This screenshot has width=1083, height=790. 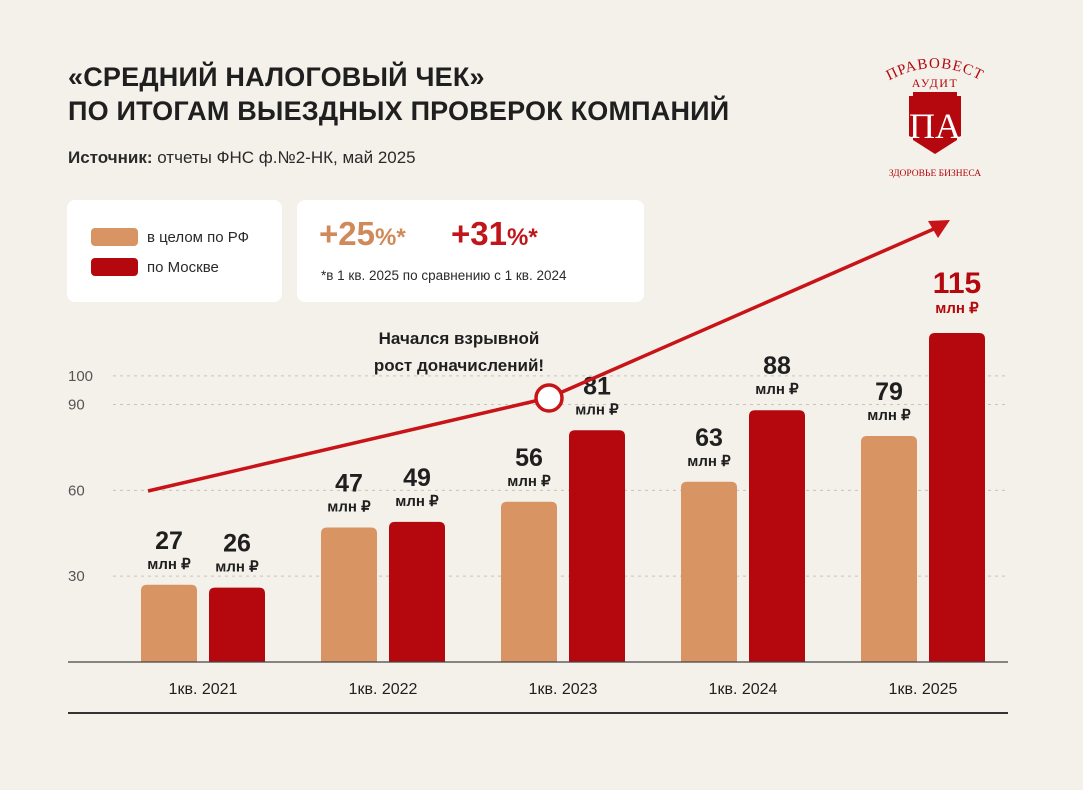 What do you see at coordinates (399, 111) in the screenshot?
I see `title-line-2: ПО ИТОГАМ ВЫЕЗДНЫХ ПРОВЕРОК КОМПАНИЙ` at bounding box center [399, 111].